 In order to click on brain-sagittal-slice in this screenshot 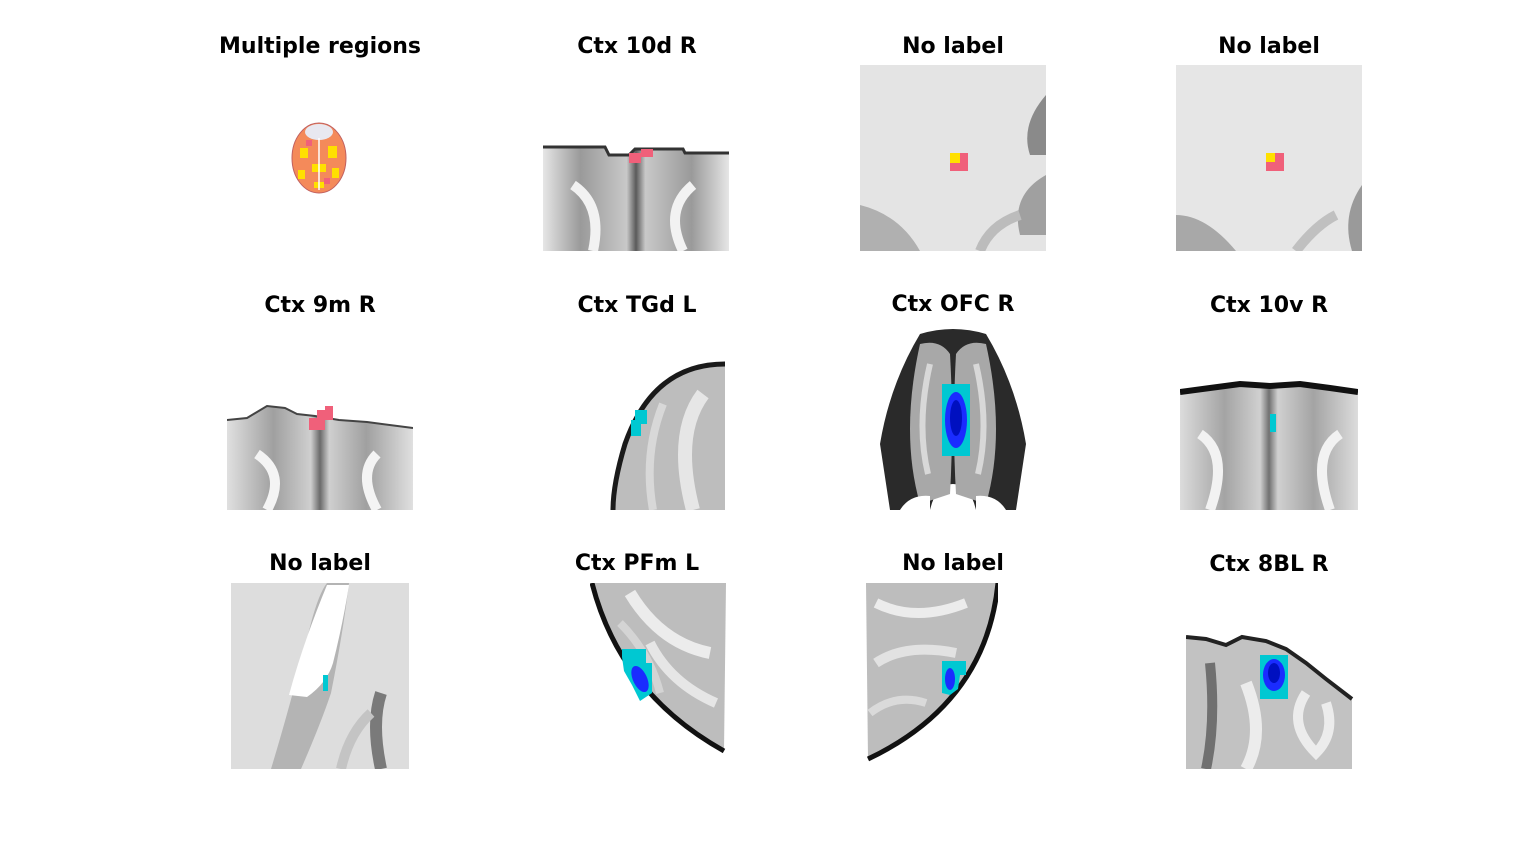, I will do `click(668, 435)`.